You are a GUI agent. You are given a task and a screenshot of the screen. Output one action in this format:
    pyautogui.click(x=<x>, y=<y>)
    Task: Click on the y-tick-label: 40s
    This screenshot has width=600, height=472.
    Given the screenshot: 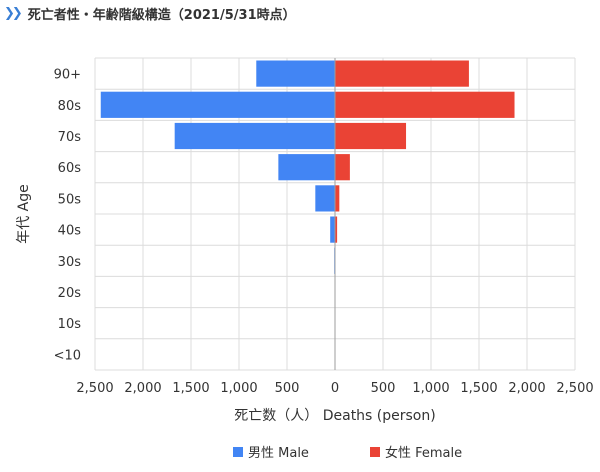 What is the action you would take?
    pyautogui.click(x=70, y=231)
    